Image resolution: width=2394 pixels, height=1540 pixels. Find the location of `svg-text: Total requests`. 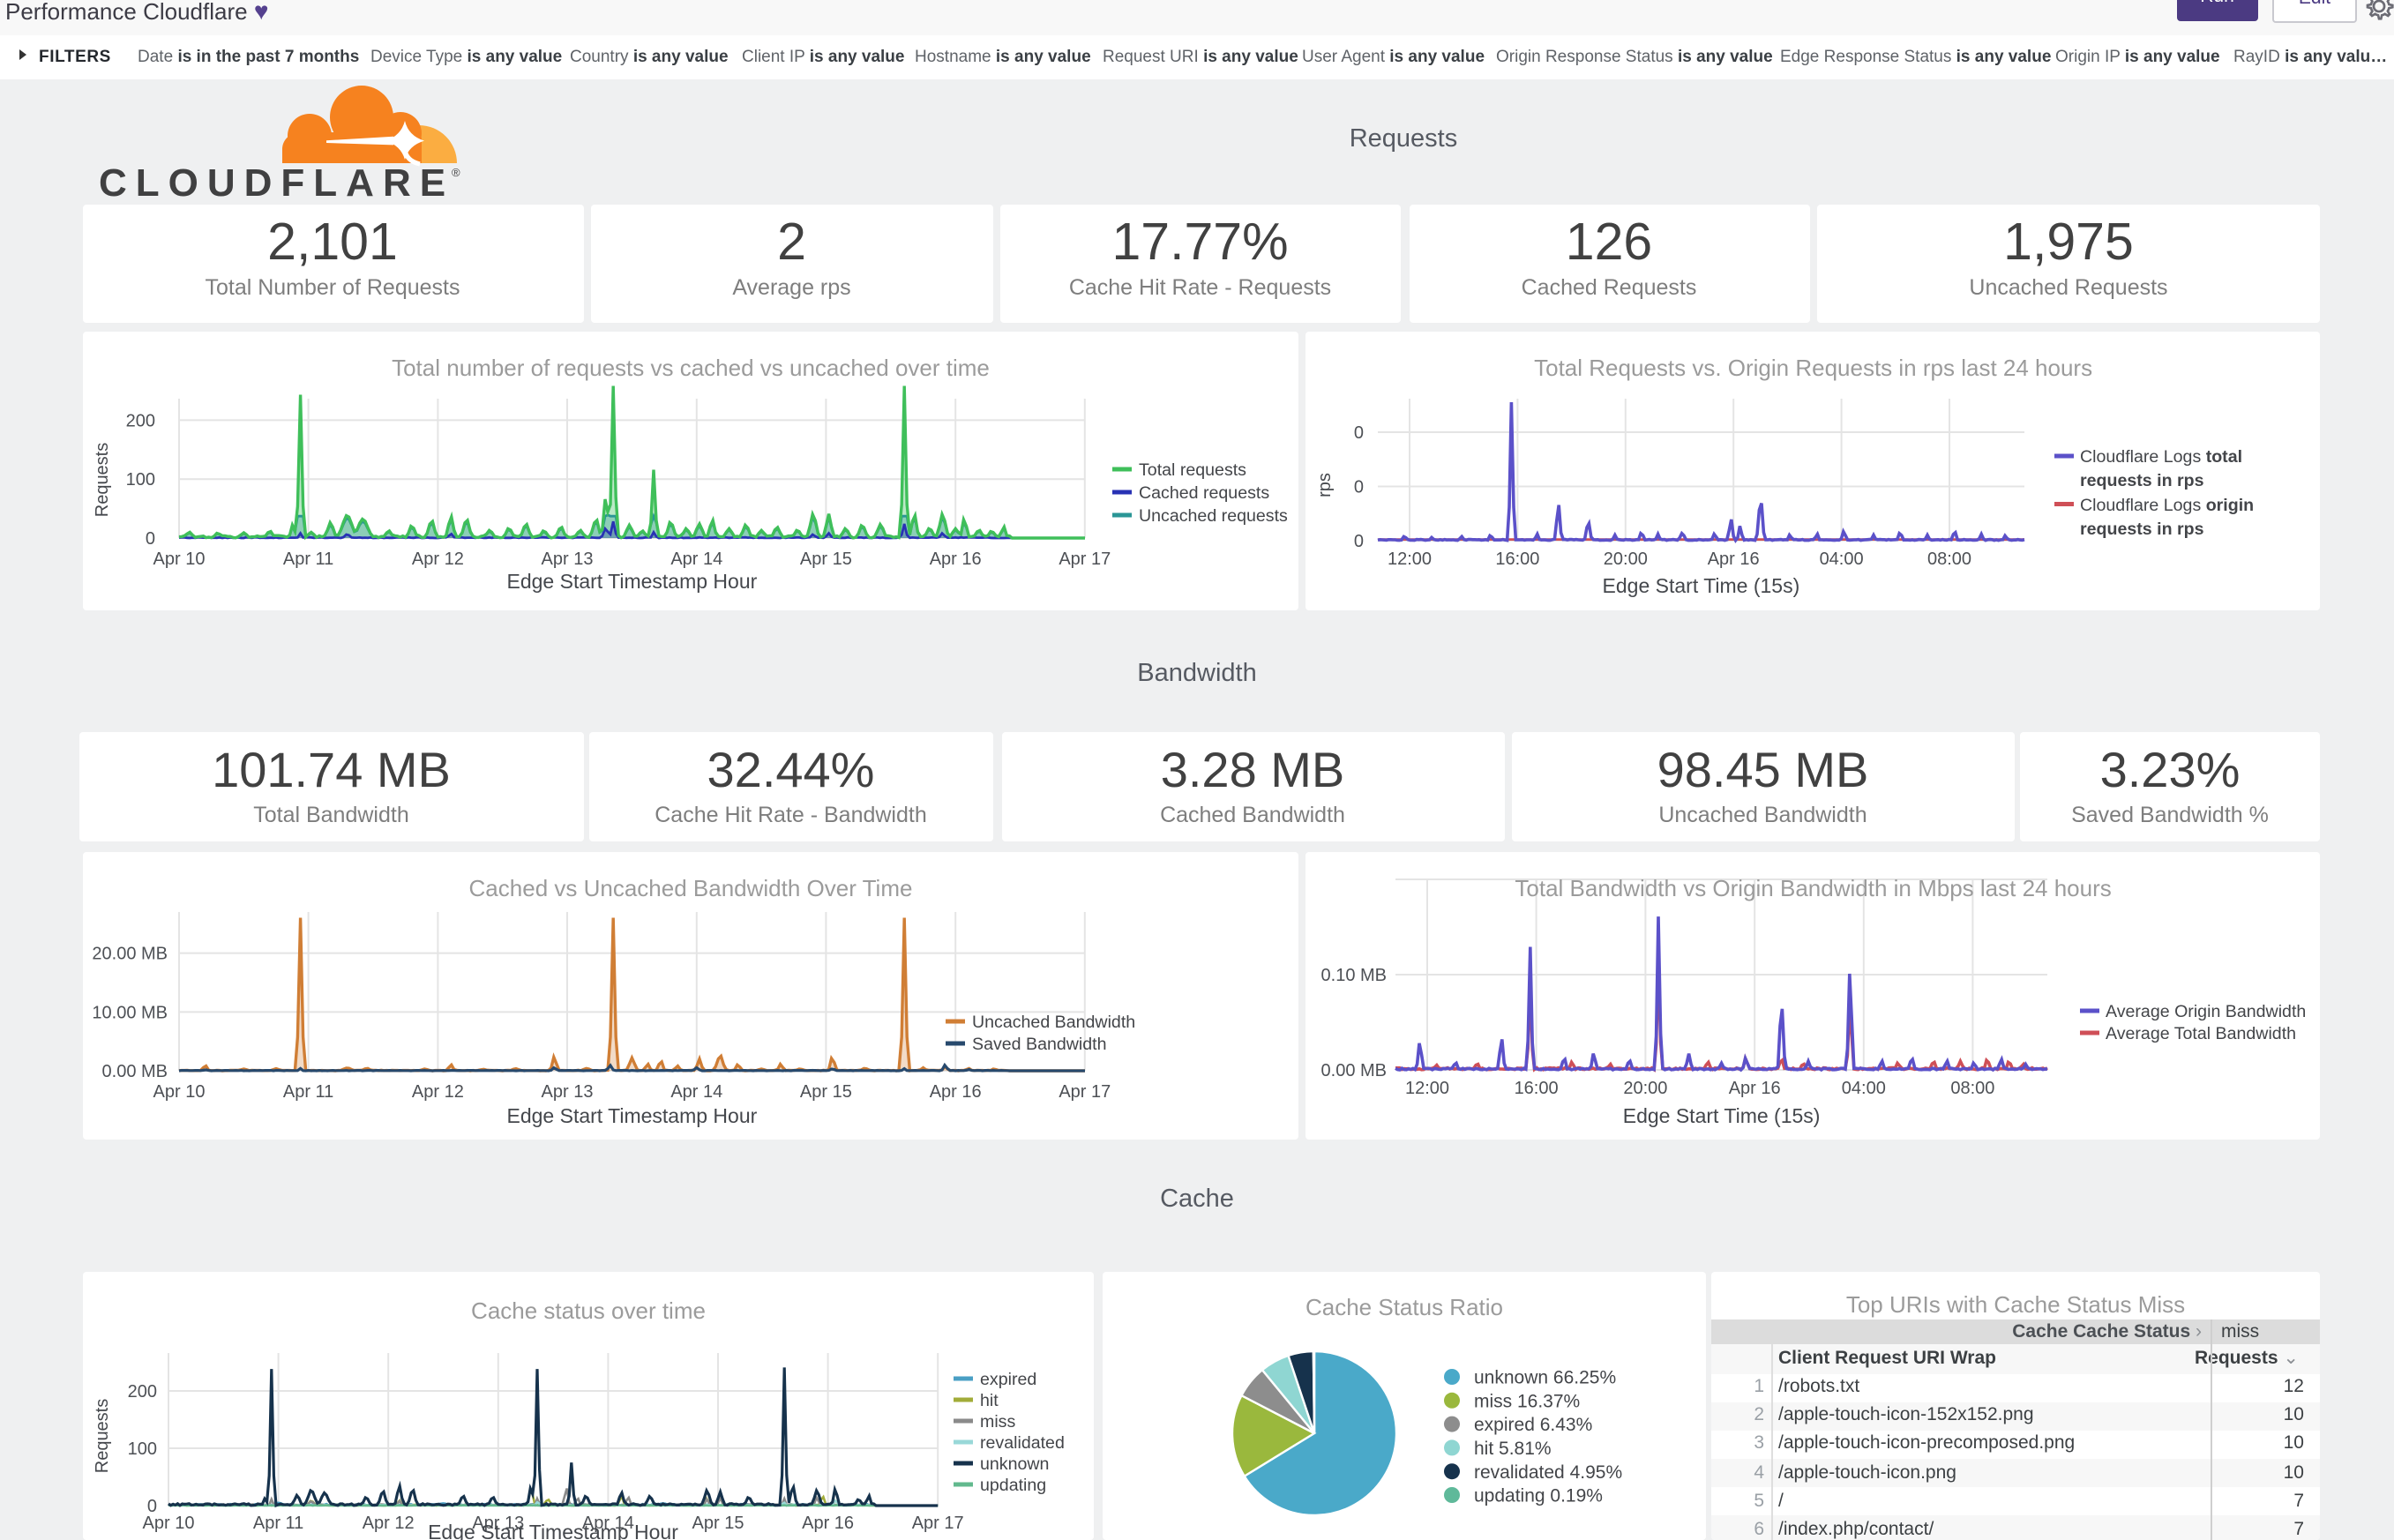

svg-text: Total requests is located at coordinates (1192, 470).